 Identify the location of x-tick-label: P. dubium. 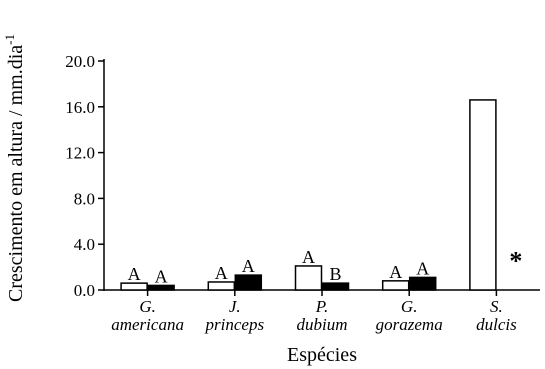
(322, 315).